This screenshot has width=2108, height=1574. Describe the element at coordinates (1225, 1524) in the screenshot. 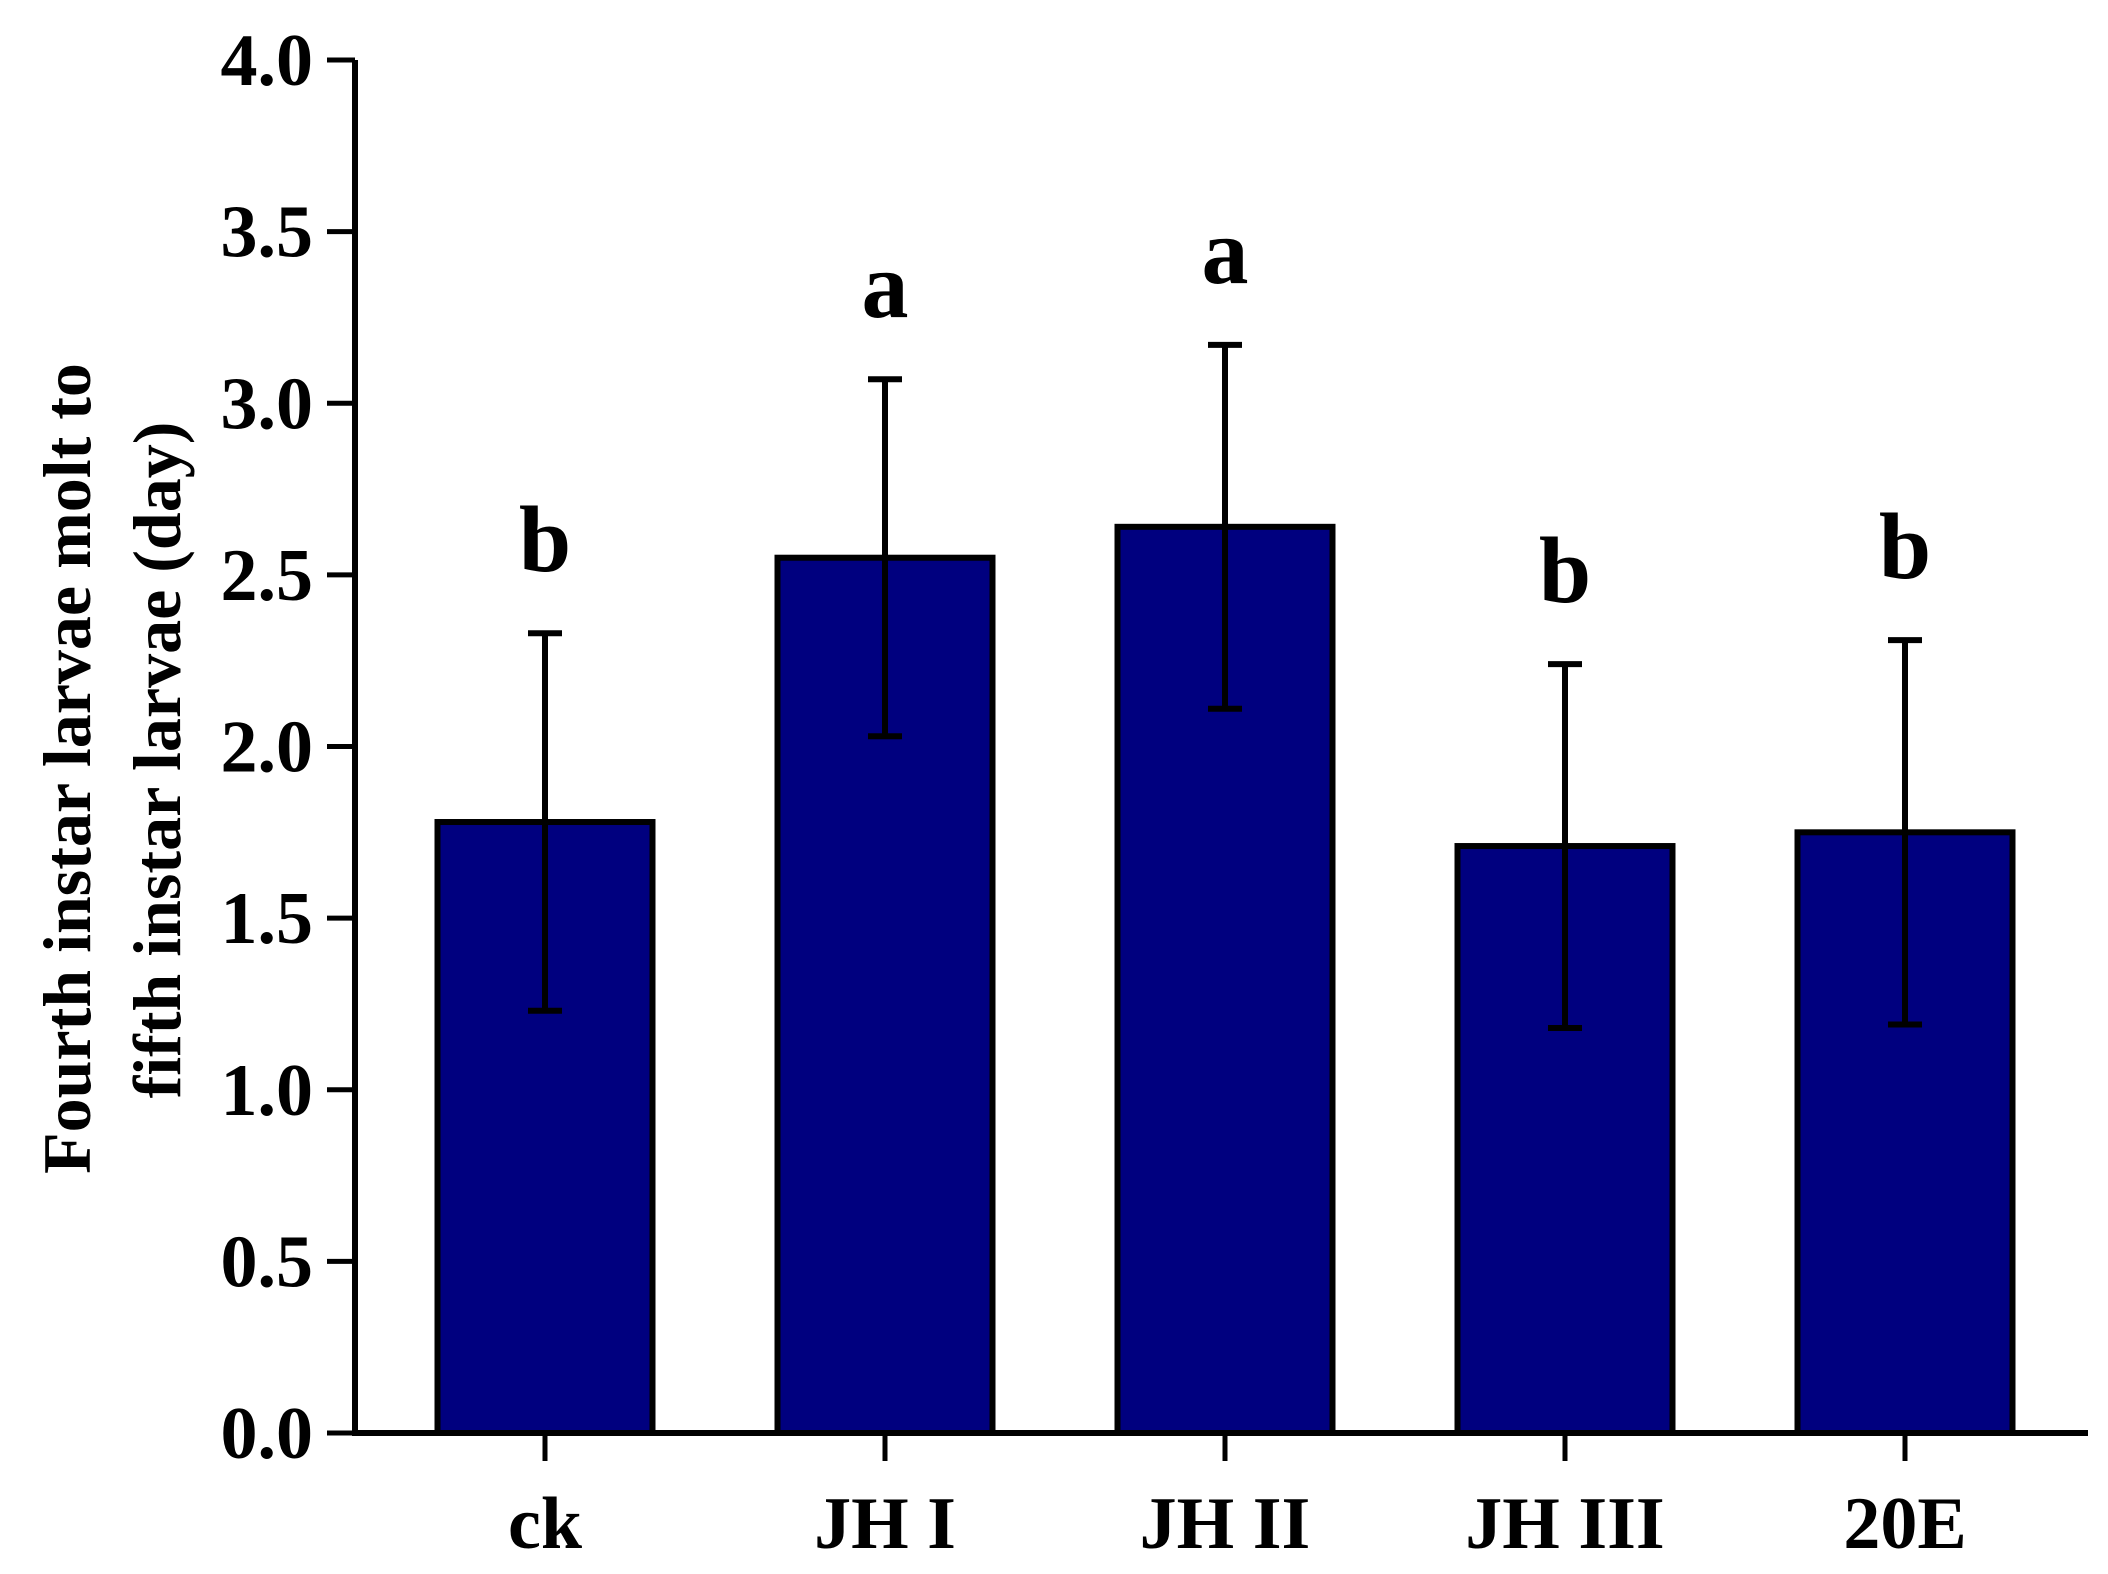

I see `x-tick-label: JH II` at that location.